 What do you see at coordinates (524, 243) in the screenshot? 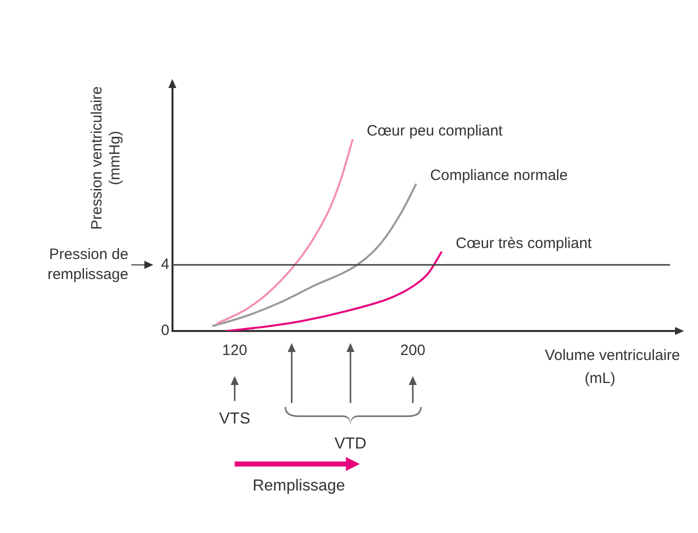
I see `series-label: Cœur très compliant` at bounding box center [524, 243].